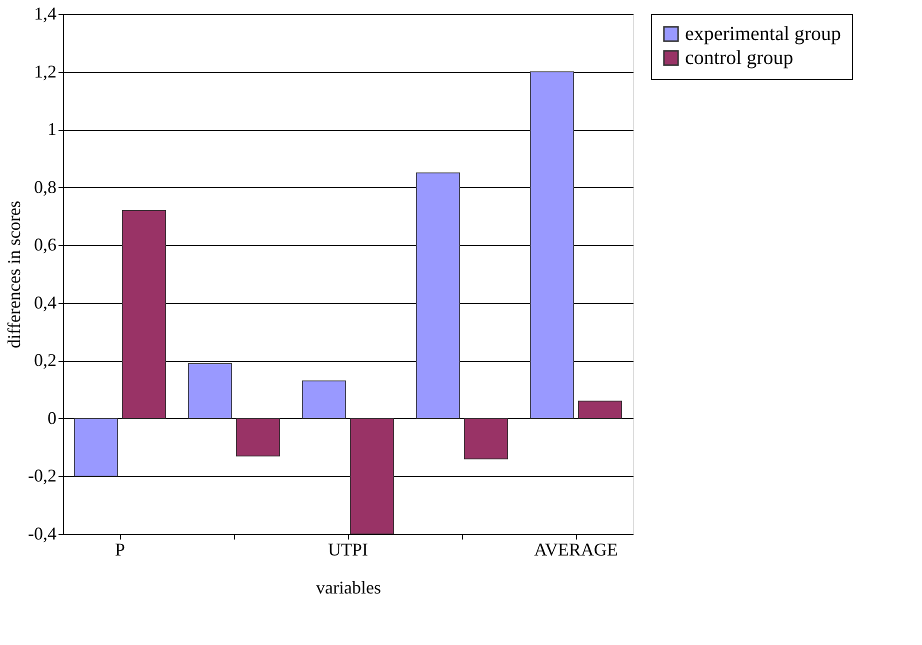 This screenshot has width=922, height=645. I want to click on y-tick-label: 1, so click(52, 129).